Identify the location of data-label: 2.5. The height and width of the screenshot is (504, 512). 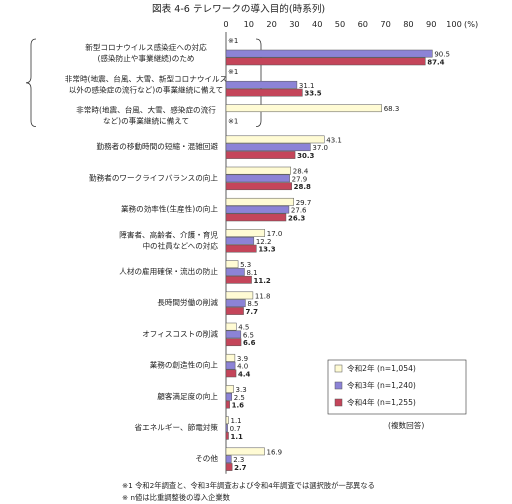
(239, 398).